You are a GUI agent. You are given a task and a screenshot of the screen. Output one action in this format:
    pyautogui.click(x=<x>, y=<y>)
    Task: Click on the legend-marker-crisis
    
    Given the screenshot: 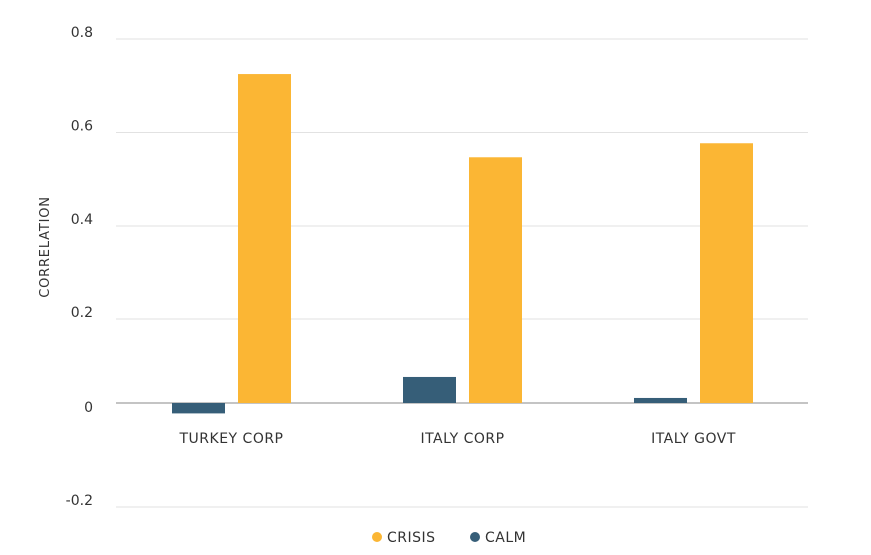 What is the action you would take?
    pyautogui.click(x=377, y=537)
    